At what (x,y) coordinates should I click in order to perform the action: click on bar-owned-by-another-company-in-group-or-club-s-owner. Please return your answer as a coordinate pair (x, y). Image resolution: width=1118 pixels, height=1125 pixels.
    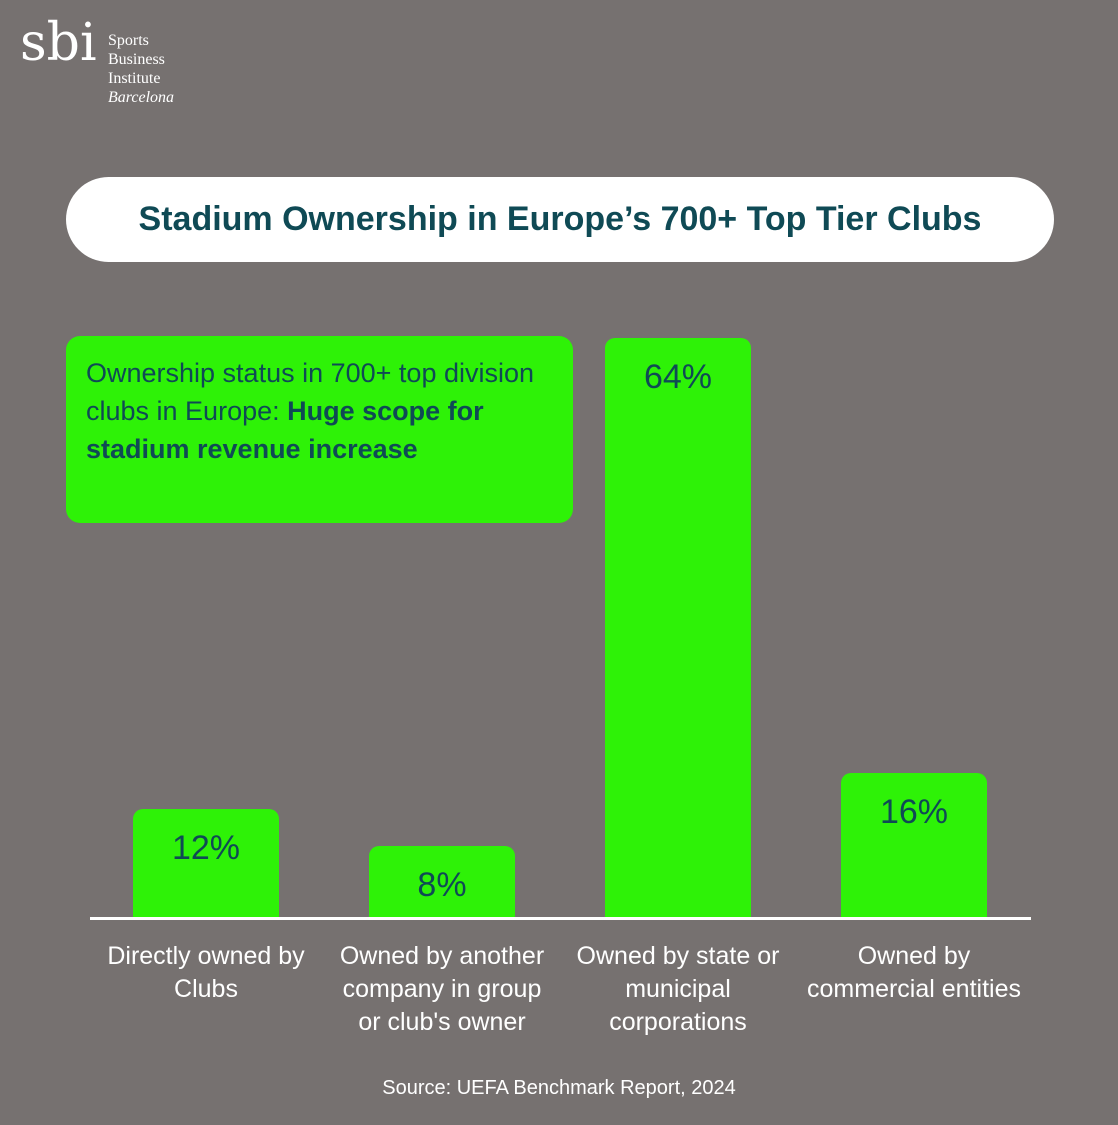
    Looking at the image, I should click on (442, 881).